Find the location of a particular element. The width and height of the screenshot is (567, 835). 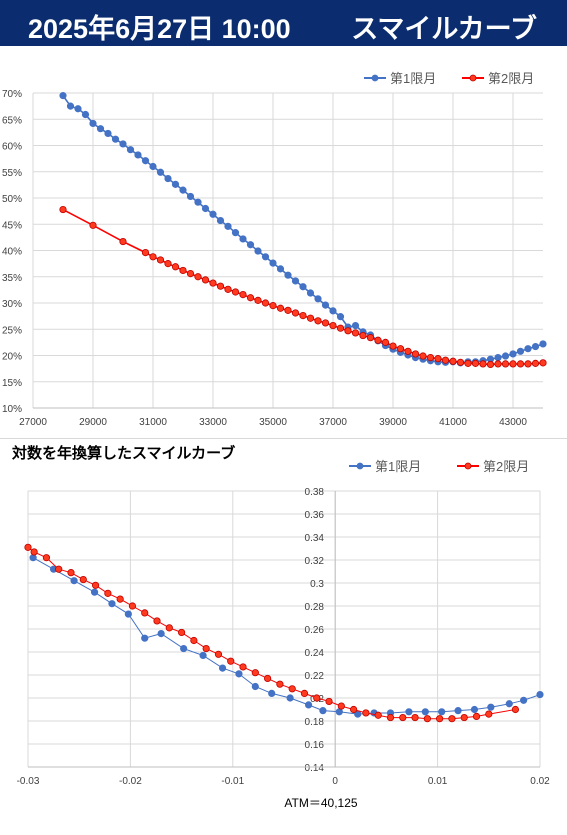

x-tick-label: 29000 is located at coordinates (93, 422).